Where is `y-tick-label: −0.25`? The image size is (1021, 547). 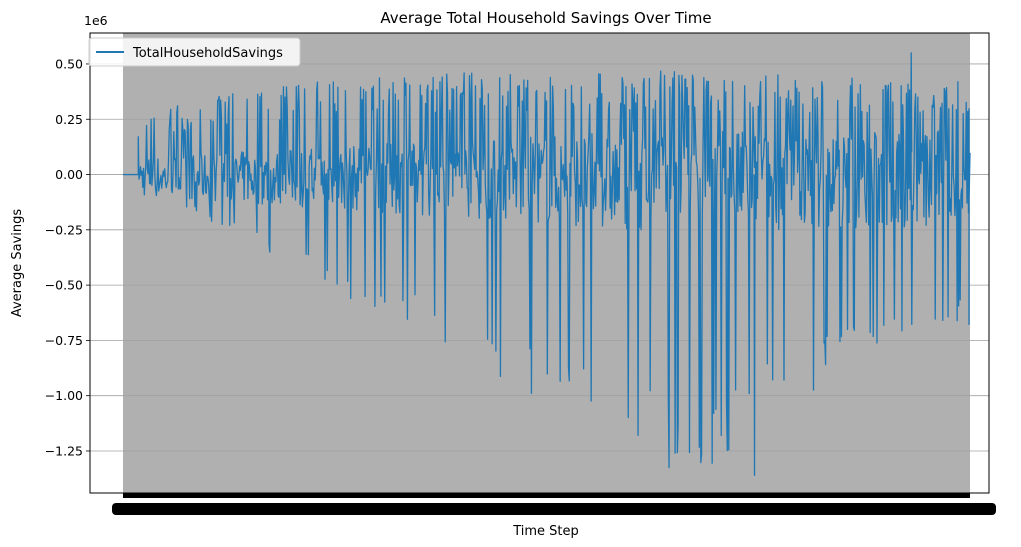 y-tick-label: −0.25 is located at coordinates (64, 229).